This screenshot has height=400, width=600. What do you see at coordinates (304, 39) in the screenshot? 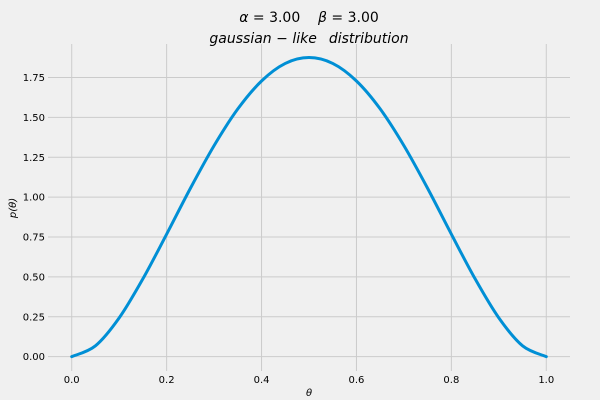
I see `title-word-like: like` at bounding box center [304, 39].